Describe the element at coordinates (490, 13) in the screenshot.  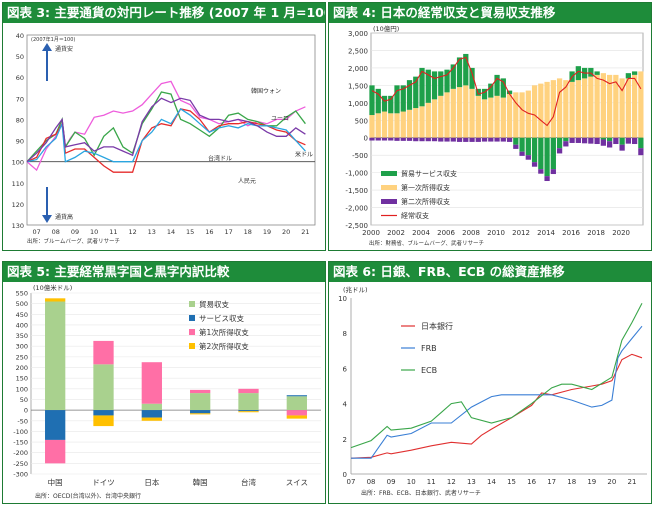
I see `panel-title: 図表 4: 日本の経常収支と貿易収支推移` at that location.